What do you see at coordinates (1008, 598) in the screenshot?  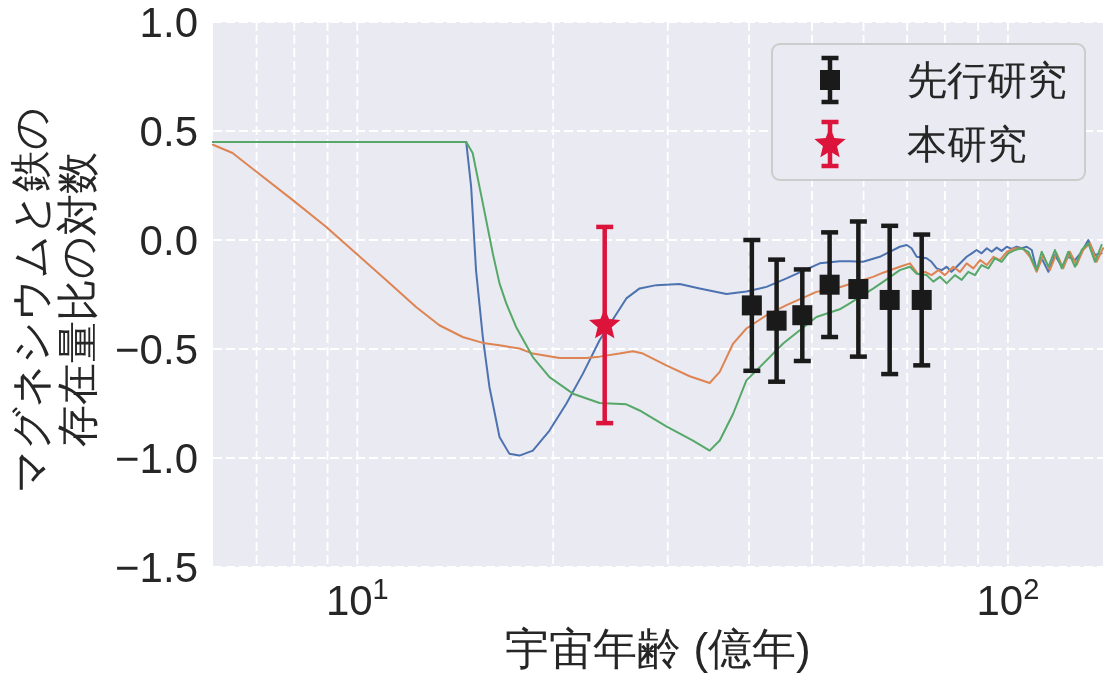 I see `x-tick-label: 10$^{2}$` at bounding box center [1008, 598].